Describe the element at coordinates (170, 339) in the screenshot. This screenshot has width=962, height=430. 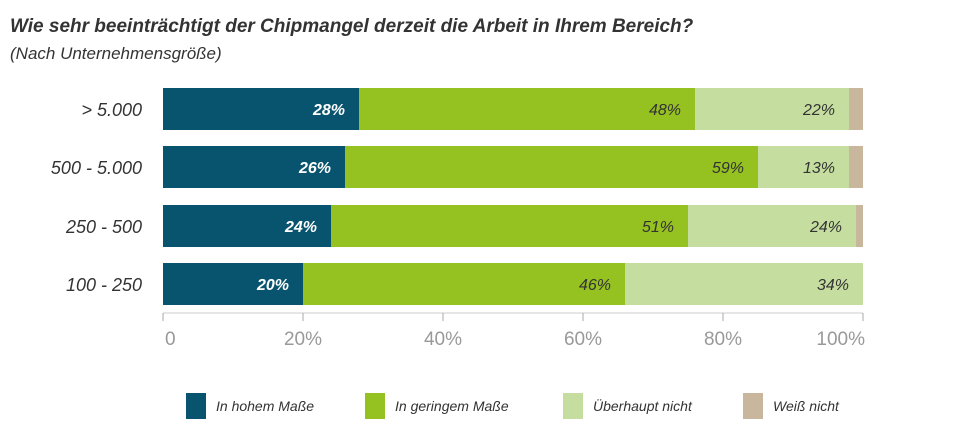
I see `x-tick-label: 0` at that location.